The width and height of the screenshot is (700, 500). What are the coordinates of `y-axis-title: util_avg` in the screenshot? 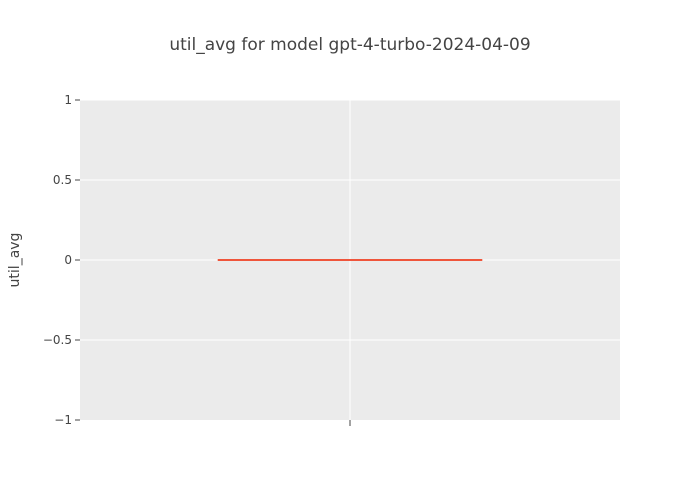 It's located at (15, 260).